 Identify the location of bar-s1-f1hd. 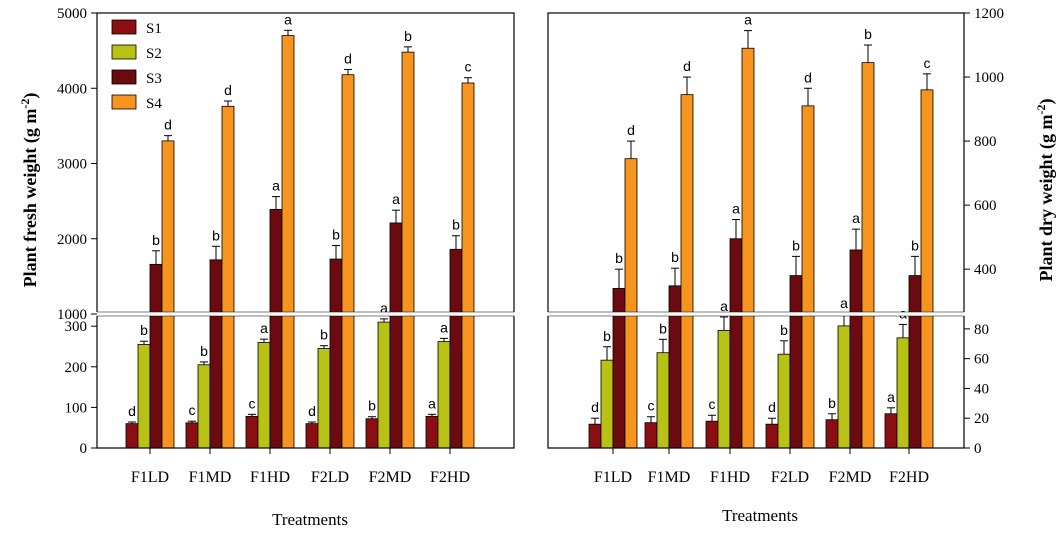
(252, 432).